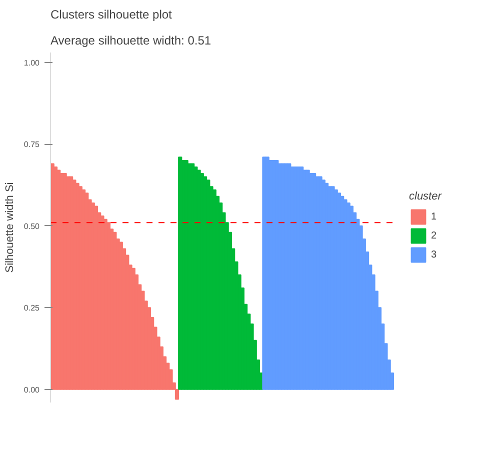 The height and width of the screenshot is (449, 480). Describe the element at coordinates (32, 226) in the screenshot. I see `y-tick-label: 0.50` at that location.